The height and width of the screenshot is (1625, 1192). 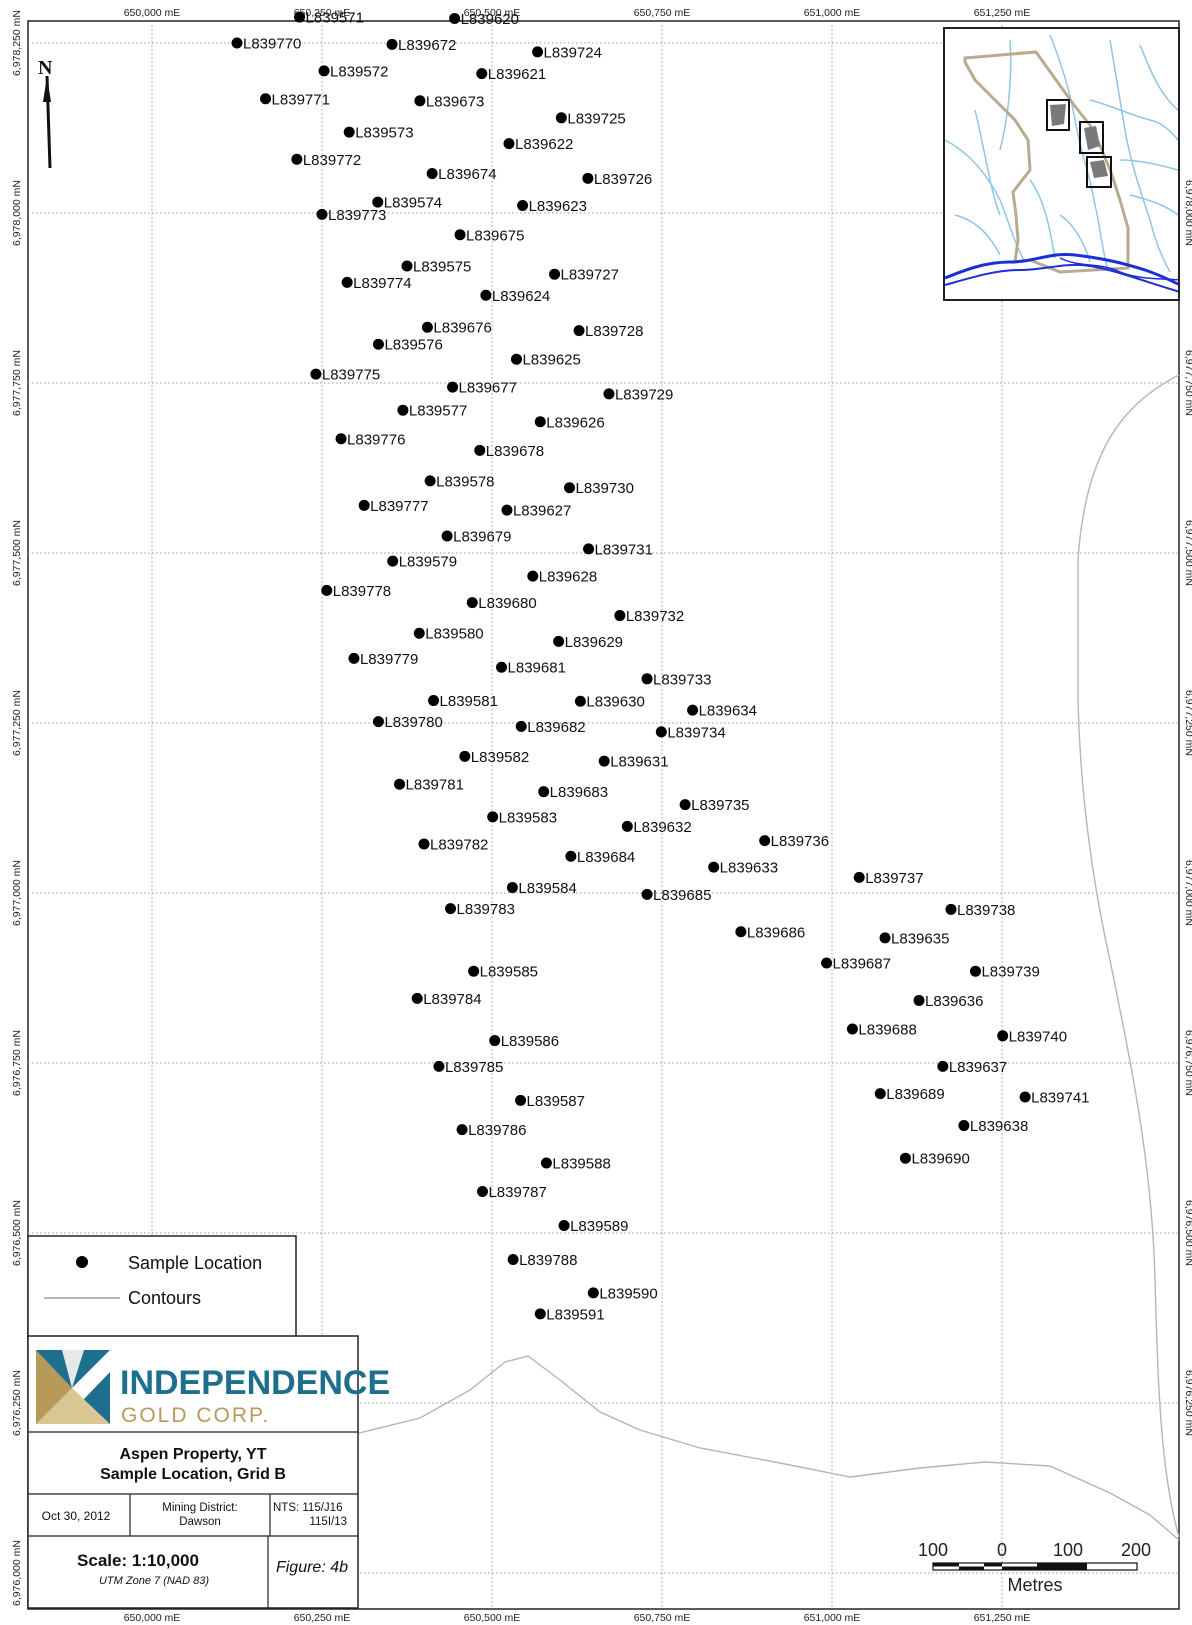 What do you see at coordinates (500, 757) in the screenshot?
I see `sample-label: L839582` at bounding box center [500, 757].